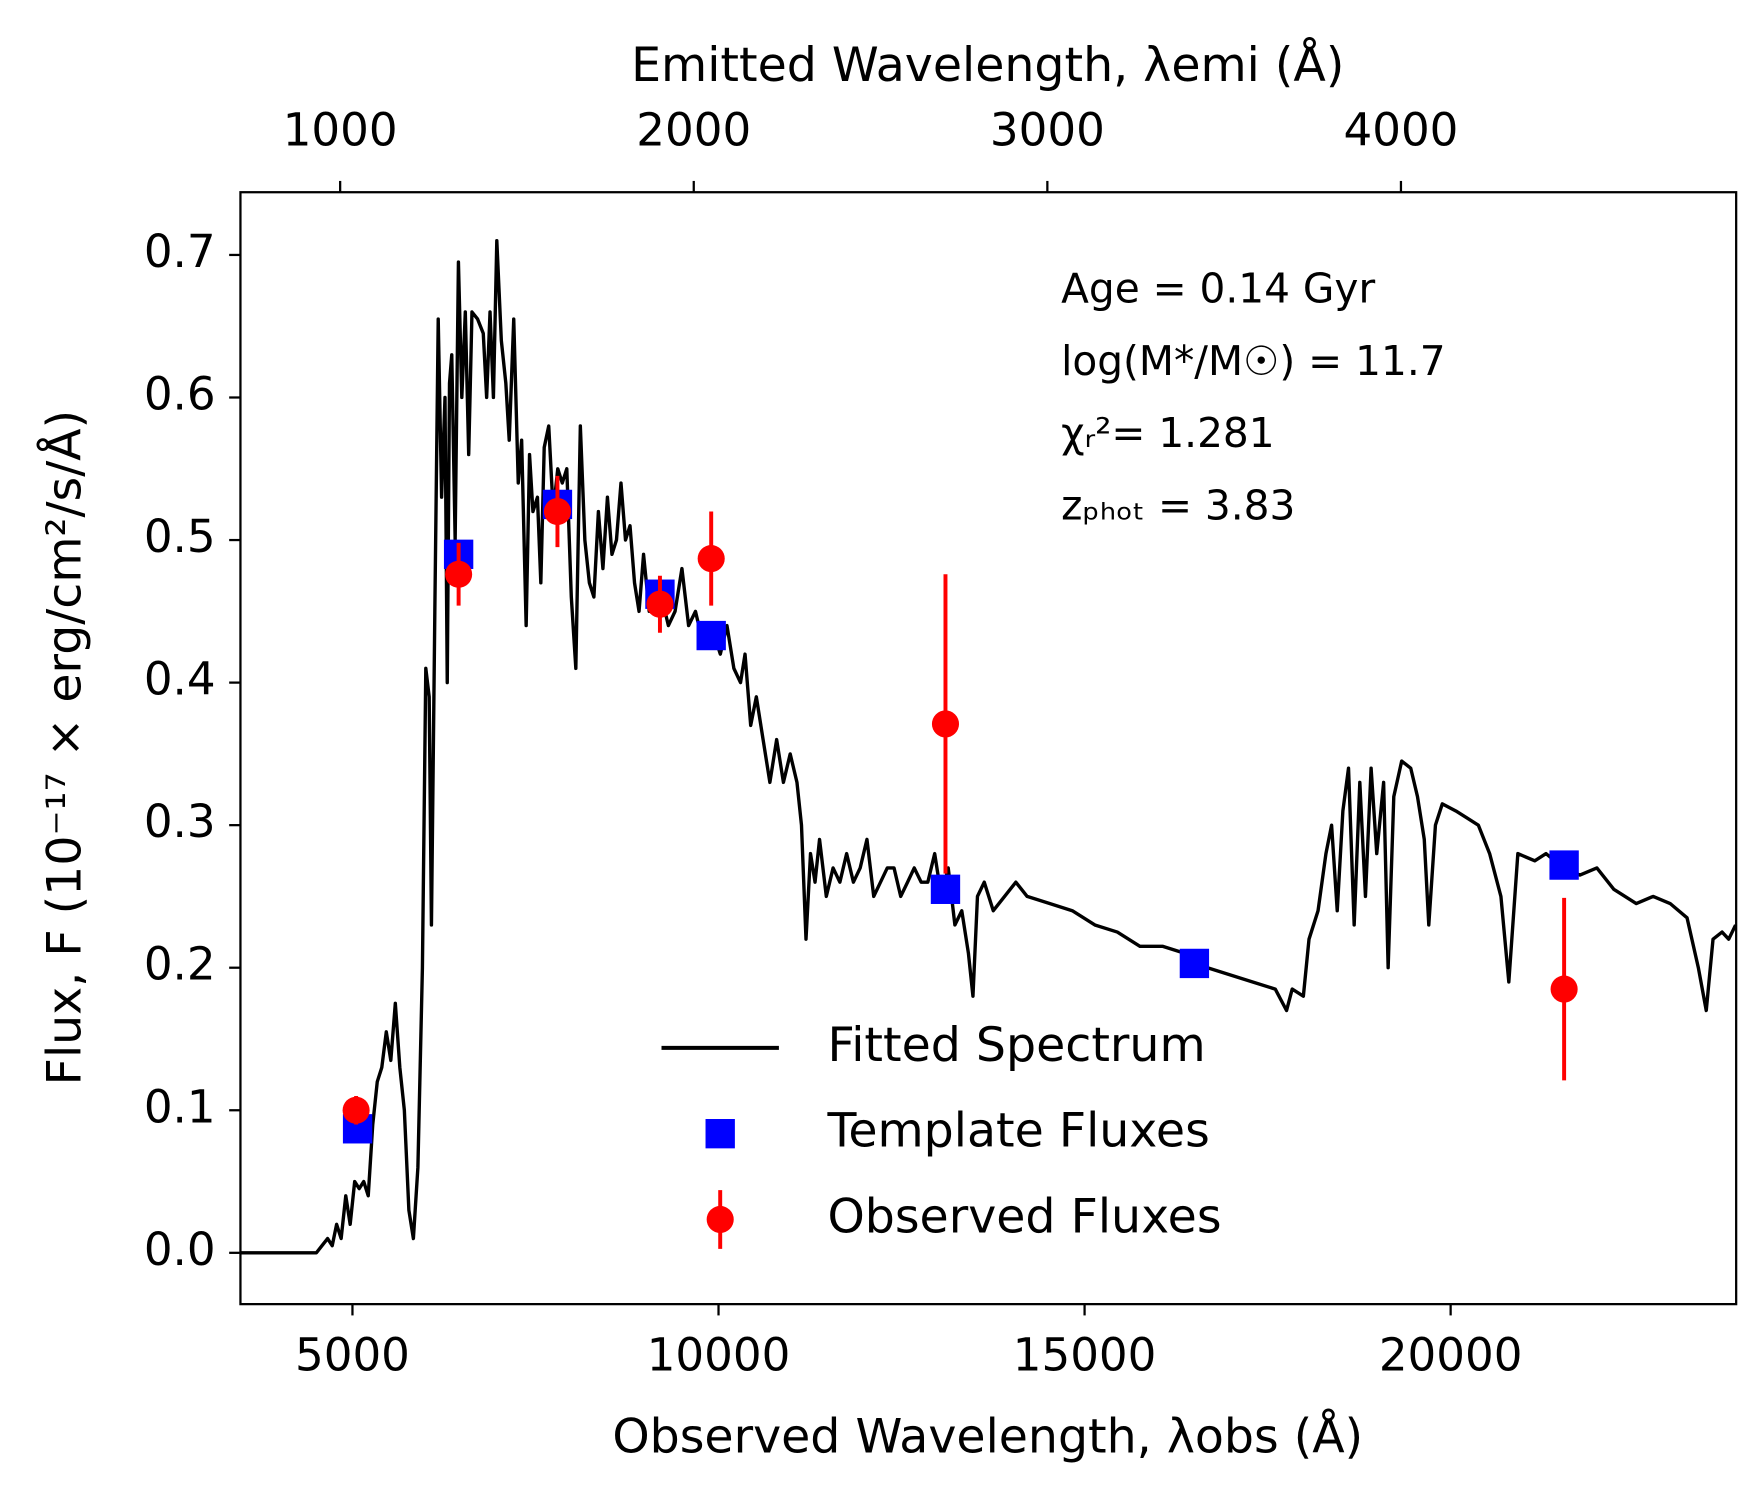 This screenshot has height=1502, width=1761. Describe the element at coordinates (693, 130) in the screenshot. I see `top-tick-label: 2000` at that location.